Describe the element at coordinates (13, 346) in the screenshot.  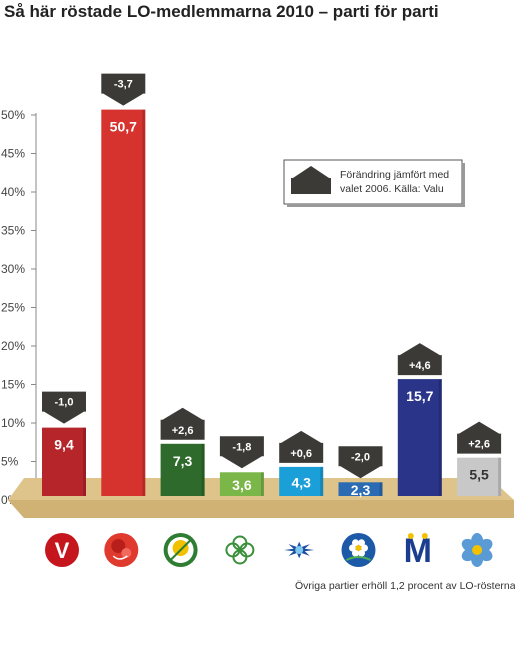
I see `y-tick-label: 20%` at that location.